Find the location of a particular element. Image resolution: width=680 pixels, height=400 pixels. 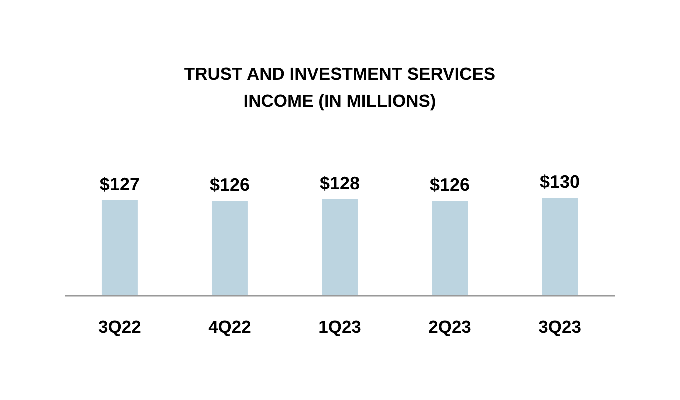

x-tick-label: 2Q23 is located at coordinates (450, 327).